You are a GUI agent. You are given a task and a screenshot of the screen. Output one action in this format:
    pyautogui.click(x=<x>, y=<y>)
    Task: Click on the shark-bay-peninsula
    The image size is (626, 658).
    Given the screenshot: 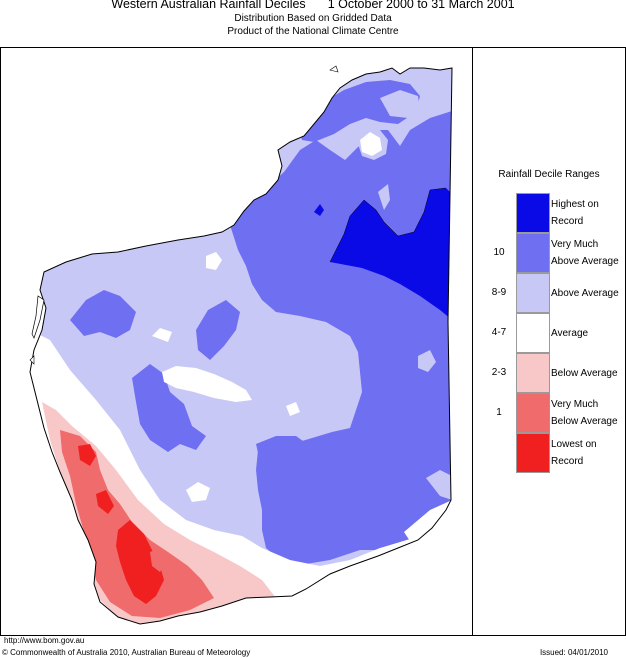 What is the action you would take?
    pyautogui.click(x=38, y=317)
    